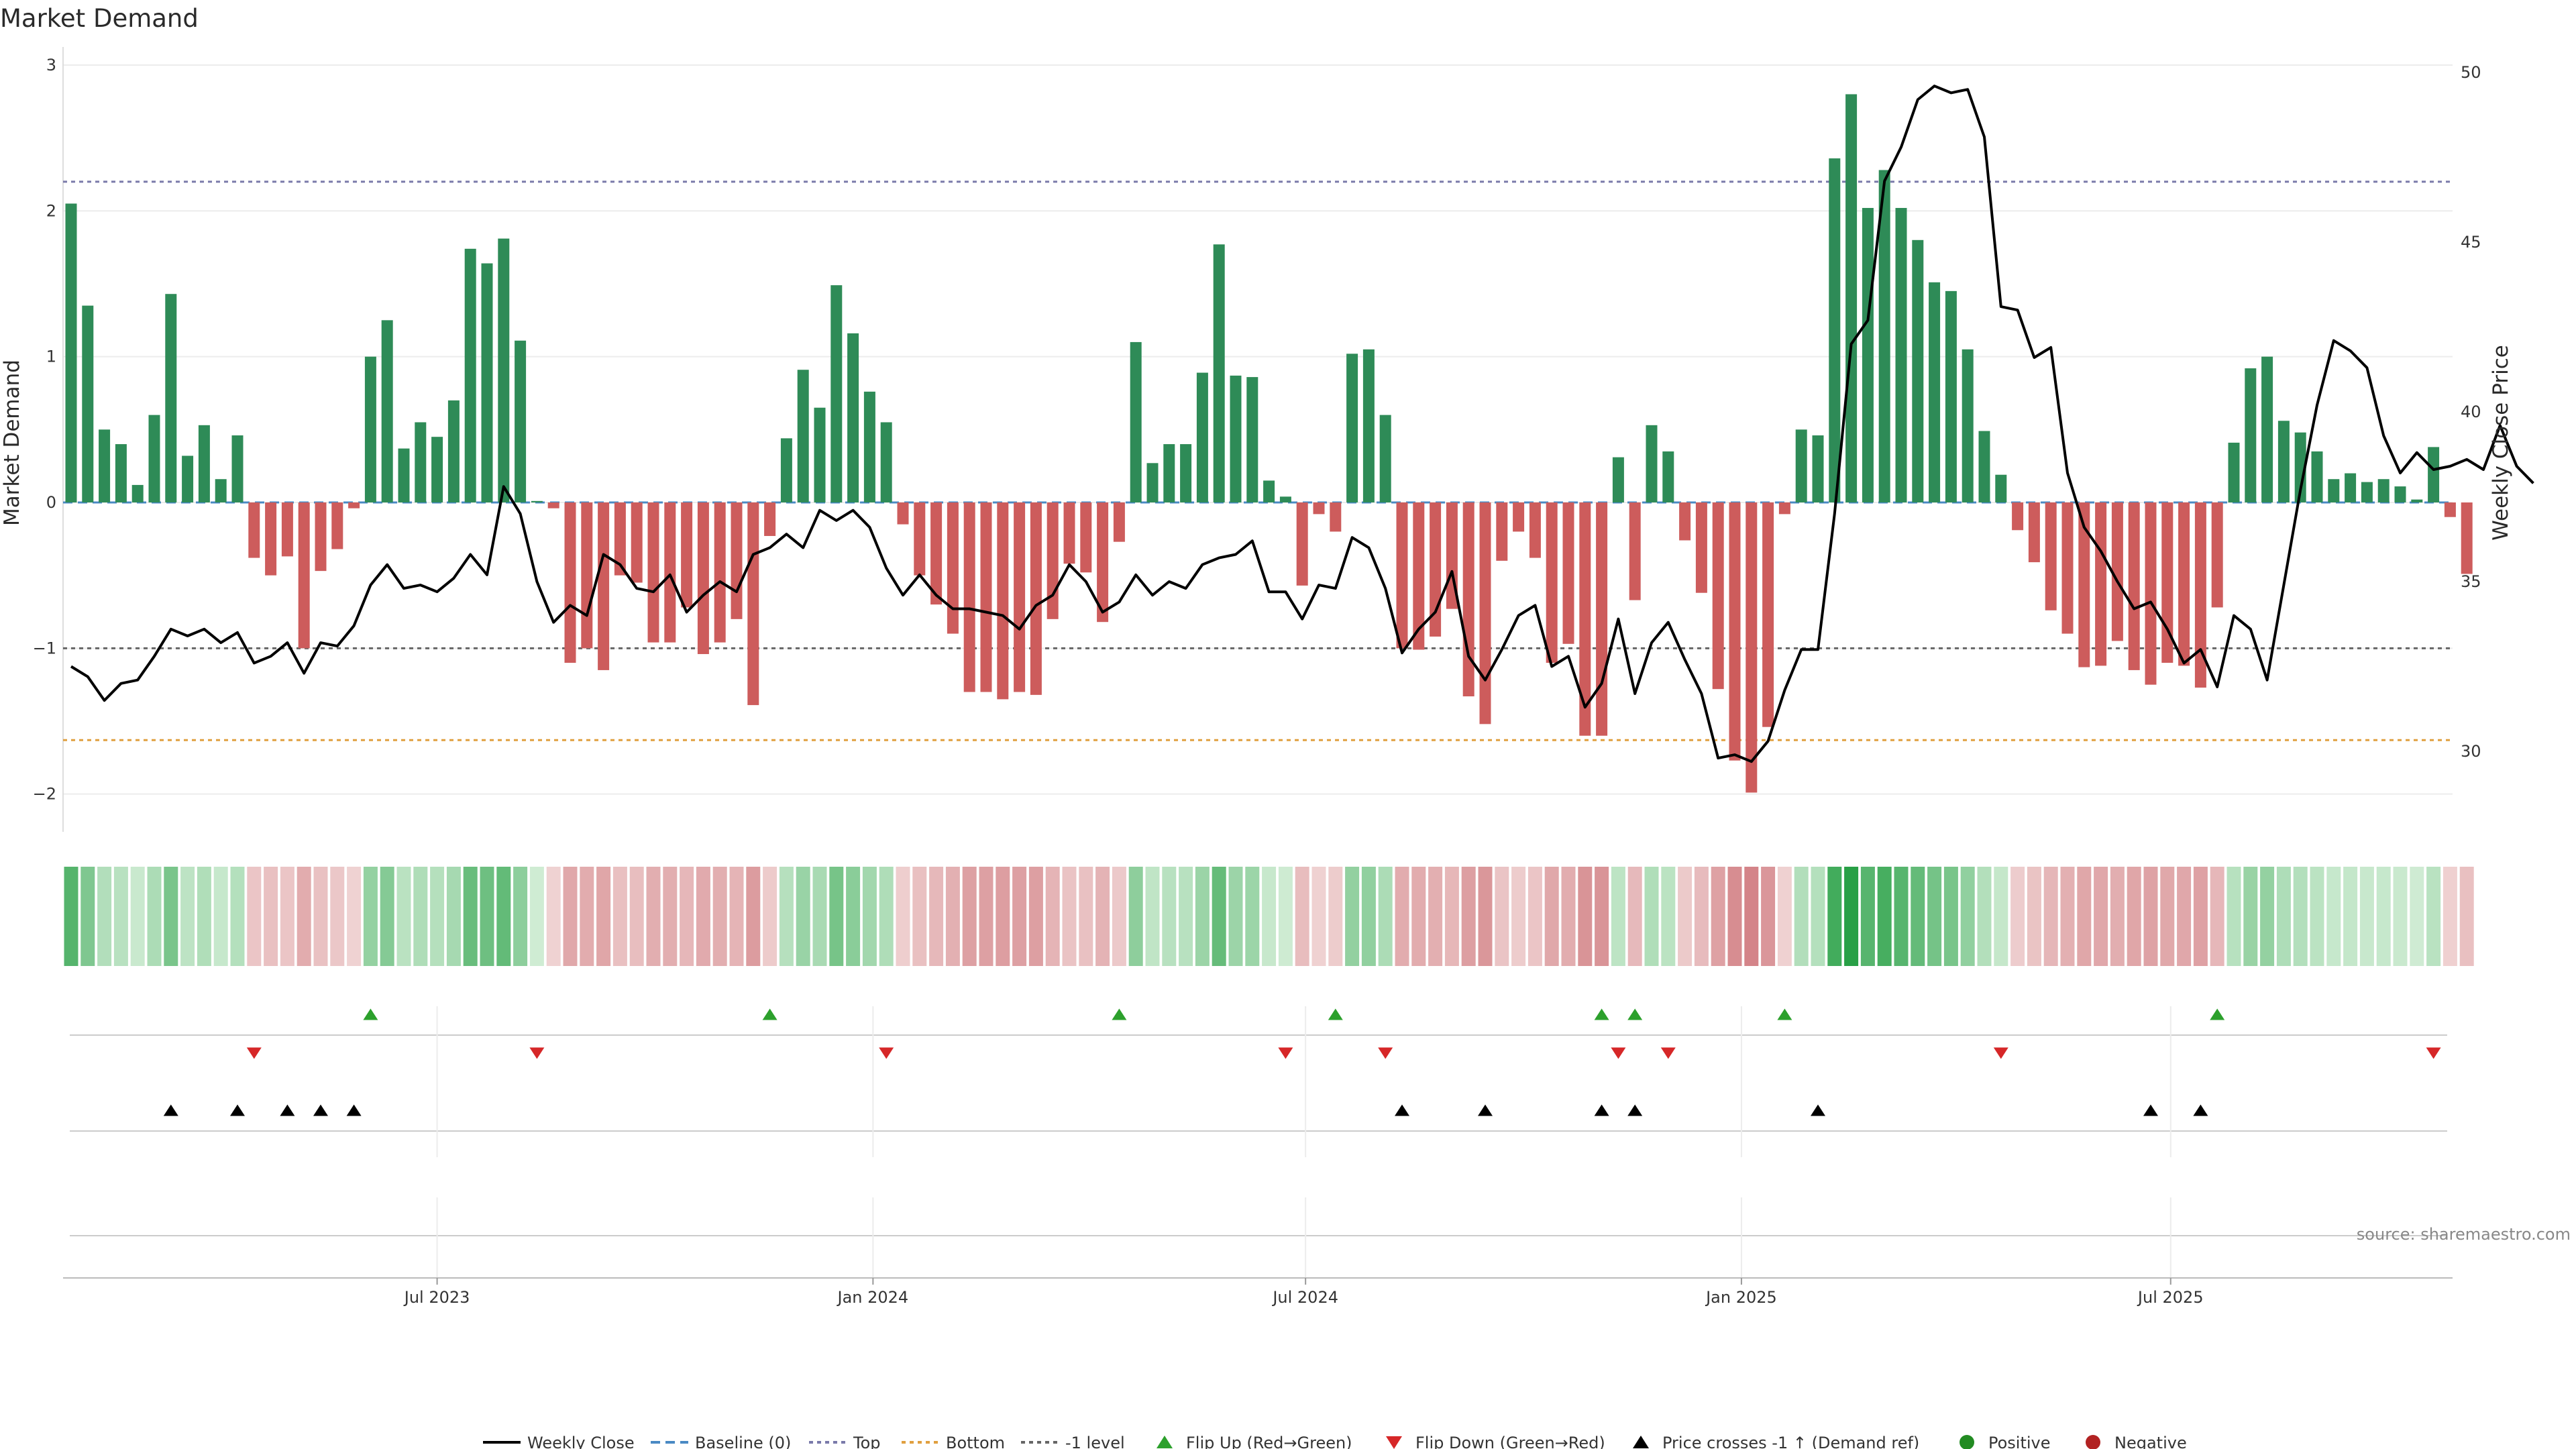 The width and height of the screenshot is (2576, 1449). Describe the element at coordinates (436, 1297) in the screenshot. I see `x-tick-label: Jul 2023` at that location.